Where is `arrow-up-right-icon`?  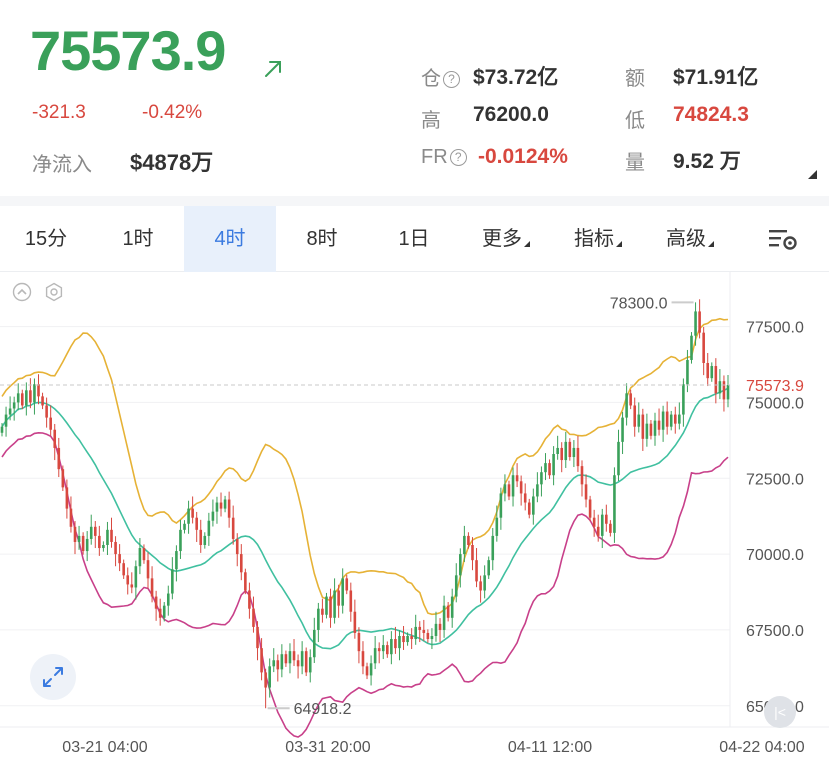 arrow-up-right-icon is located at coordinates (273, 69).